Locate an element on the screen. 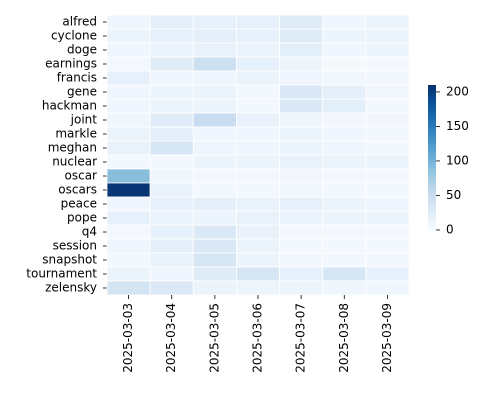  y-tick-label: oscar is located at coordinates (81, 176).